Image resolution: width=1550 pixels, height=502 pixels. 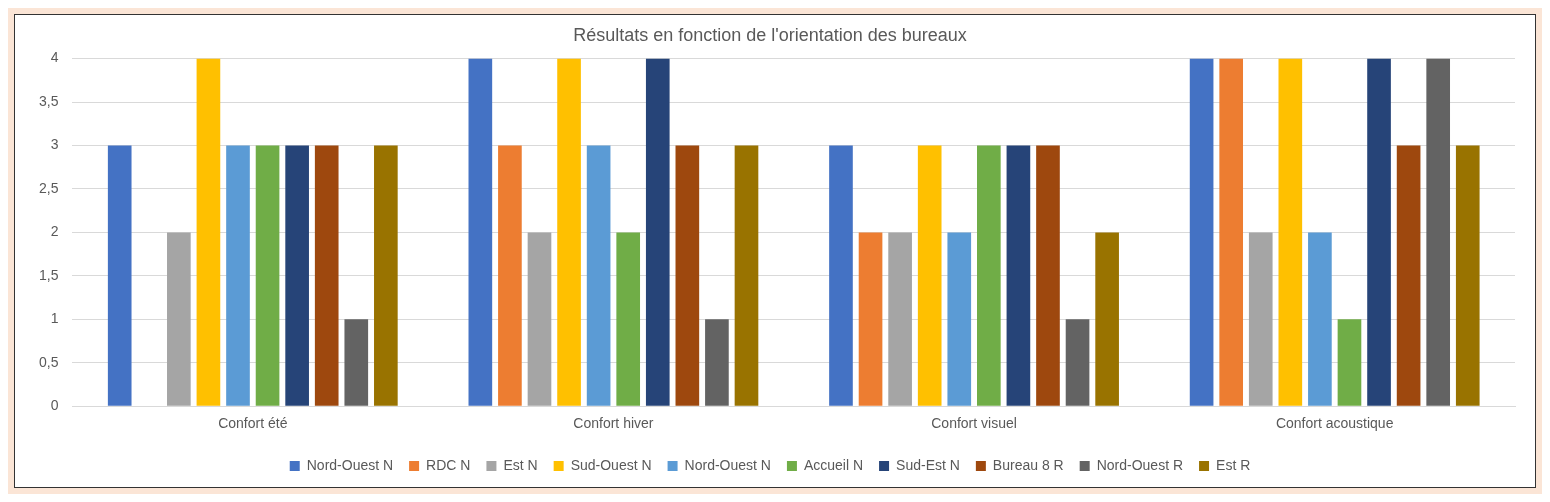 I want to click on legend-label: RDC N, so click(x=448, y=464).